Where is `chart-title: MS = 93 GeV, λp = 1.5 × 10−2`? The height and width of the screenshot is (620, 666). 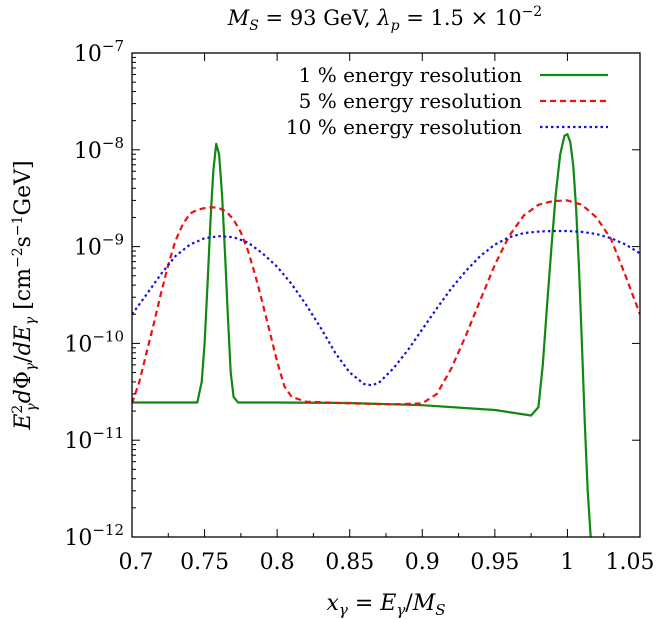
chart-title: MS = 93 GeV, λp = 1.5 × 10−2 is located at coordinates (384, 19).